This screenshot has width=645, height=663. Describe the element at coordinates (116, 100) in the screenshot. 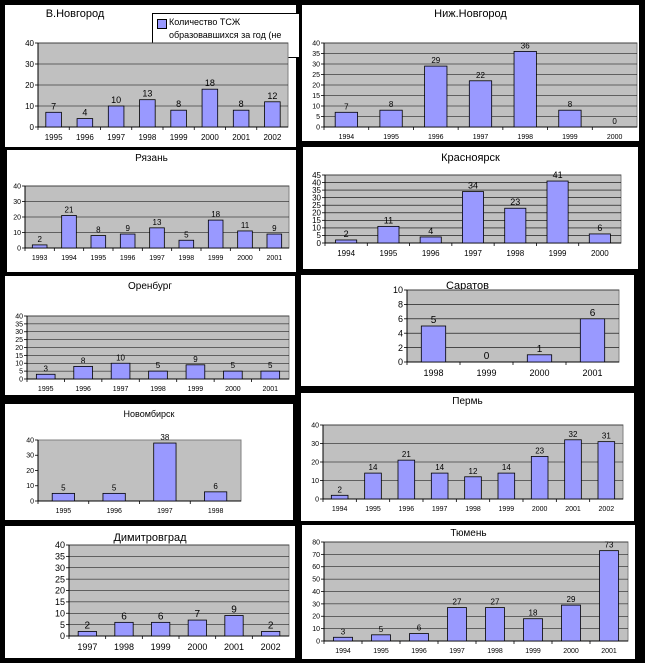

I see `data-label: 10` at that location.